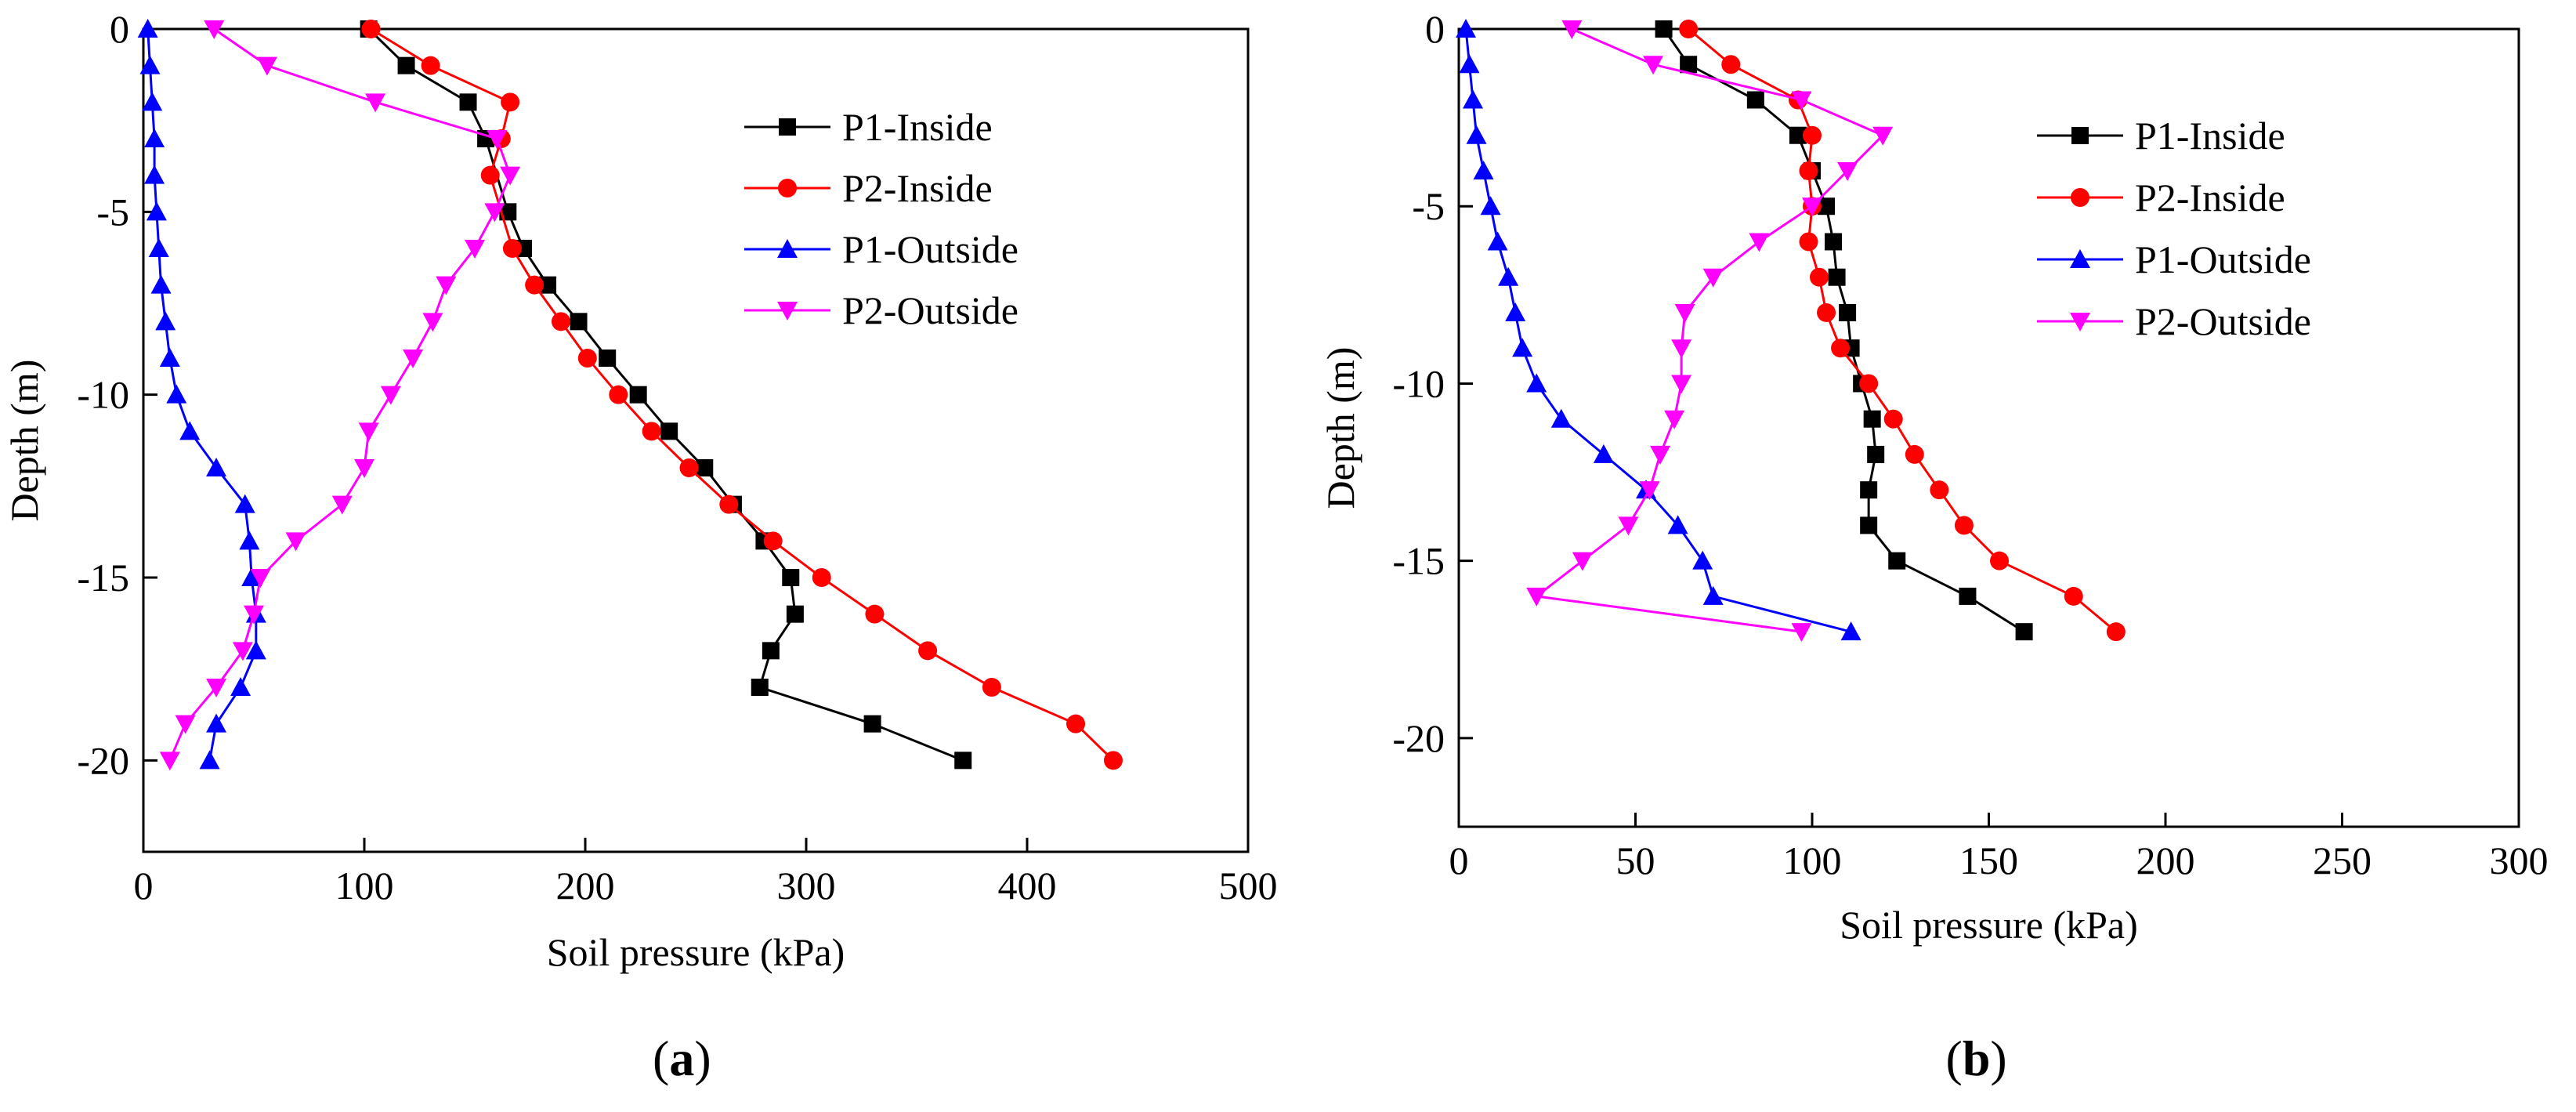  I want to click on y-tick-label: -15, so click(103, 577).